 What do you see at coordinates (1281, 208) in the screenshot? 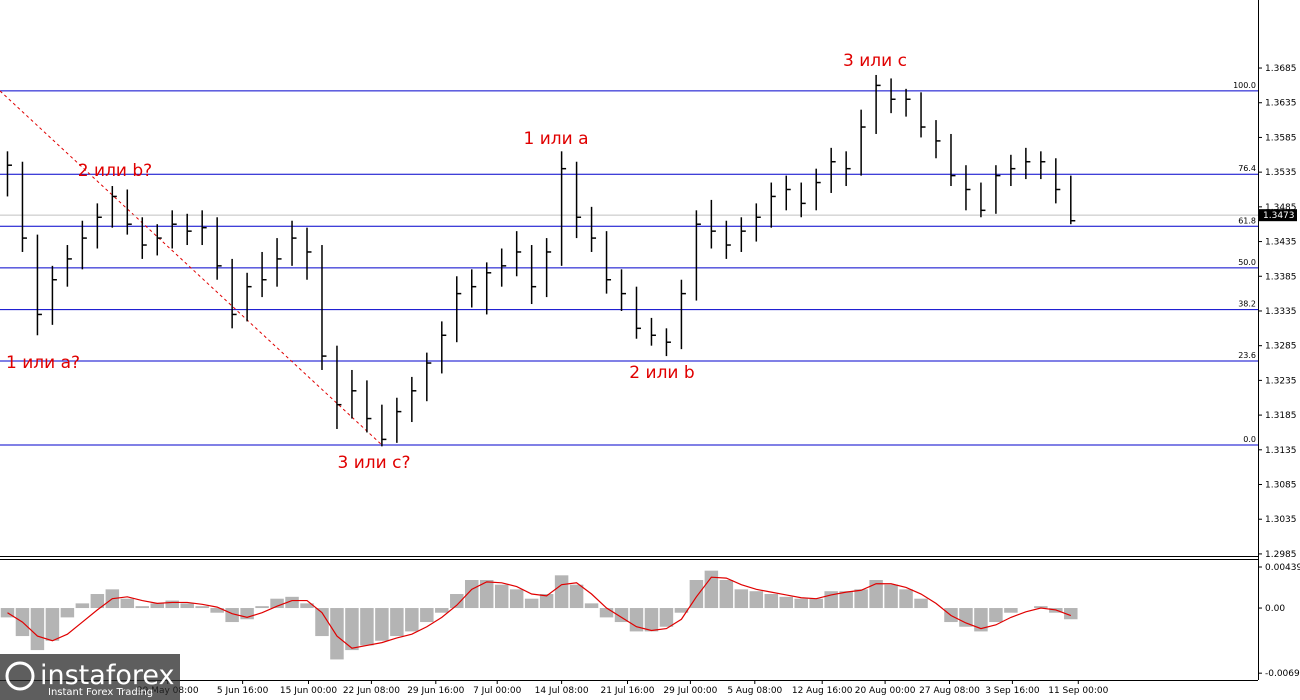
I see `y-tick-label: 1.3485` at bounding box center [1281, 208].